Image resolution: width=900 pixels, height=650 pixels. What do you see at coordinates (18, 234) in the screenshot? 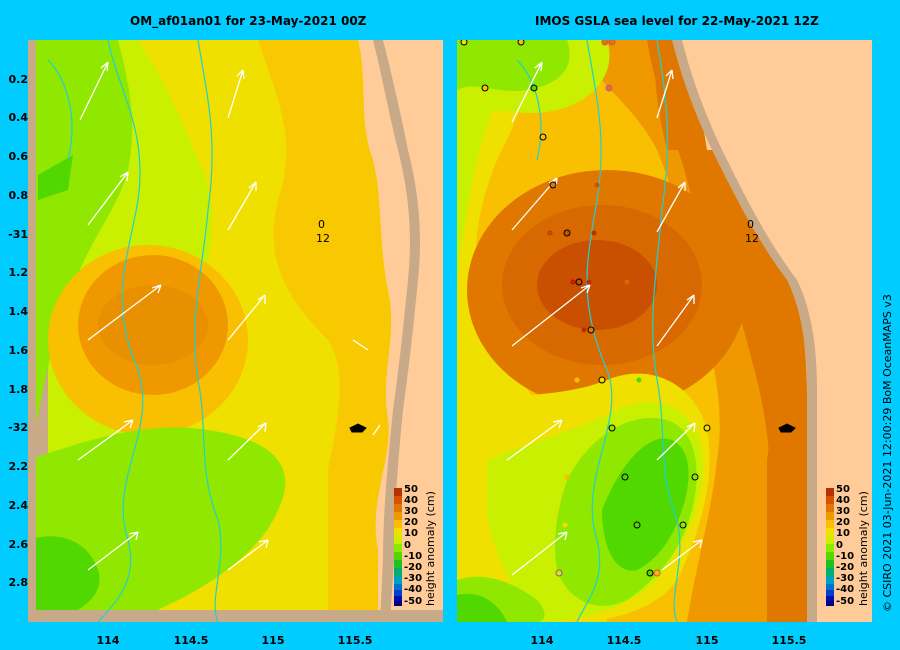
I see `y-label: -31` at bounding box center [18, 234].